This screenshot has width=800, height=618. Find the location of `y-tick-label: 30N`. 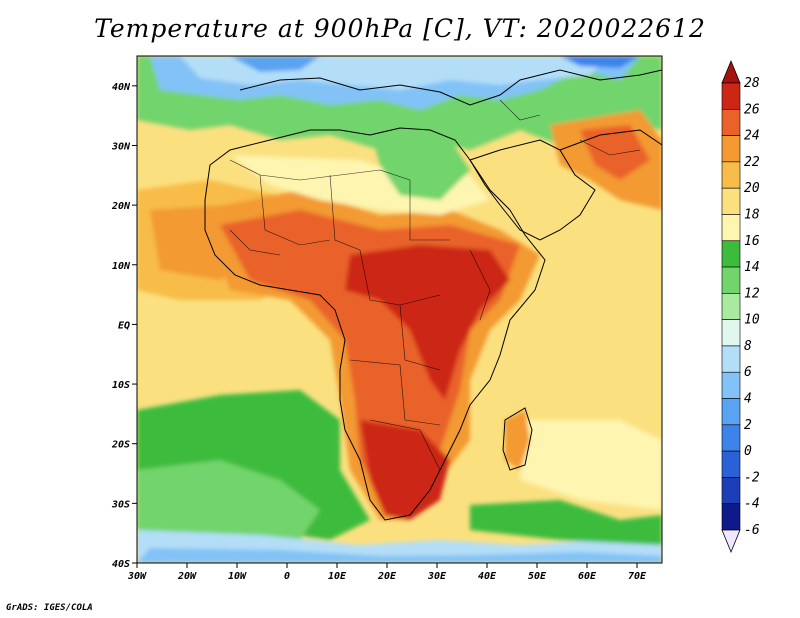

y-tick-label: 30N is located at coordinates (121, 146).